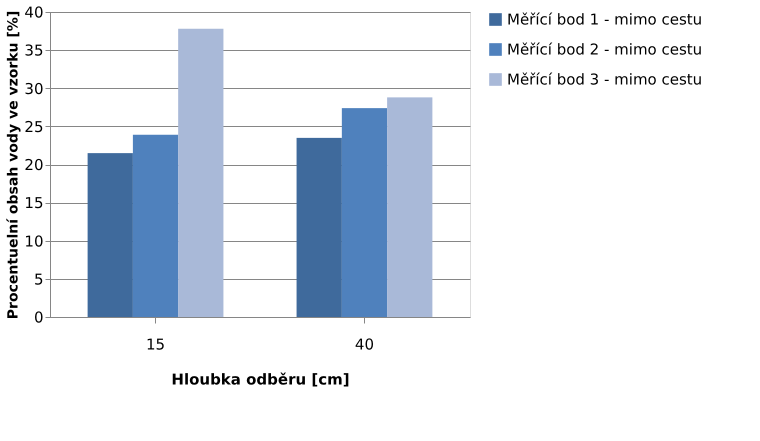  I want to click on y-tick-label: 20, so click(34, 165).